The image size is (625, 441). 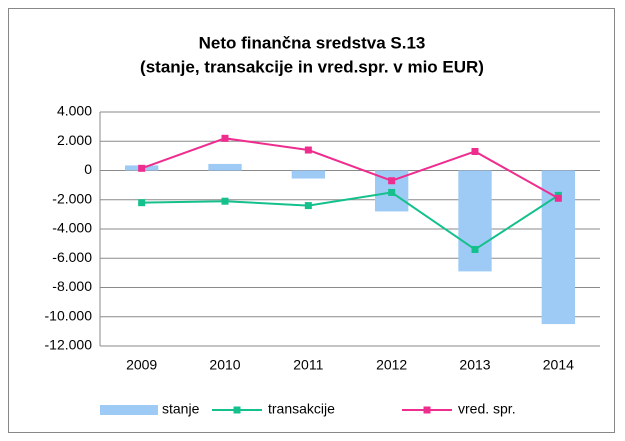 What do you see at coordinates (72, 198) in the screenshot?
I see `y-tick-label: -2.000` at bounding box center [72, 198].